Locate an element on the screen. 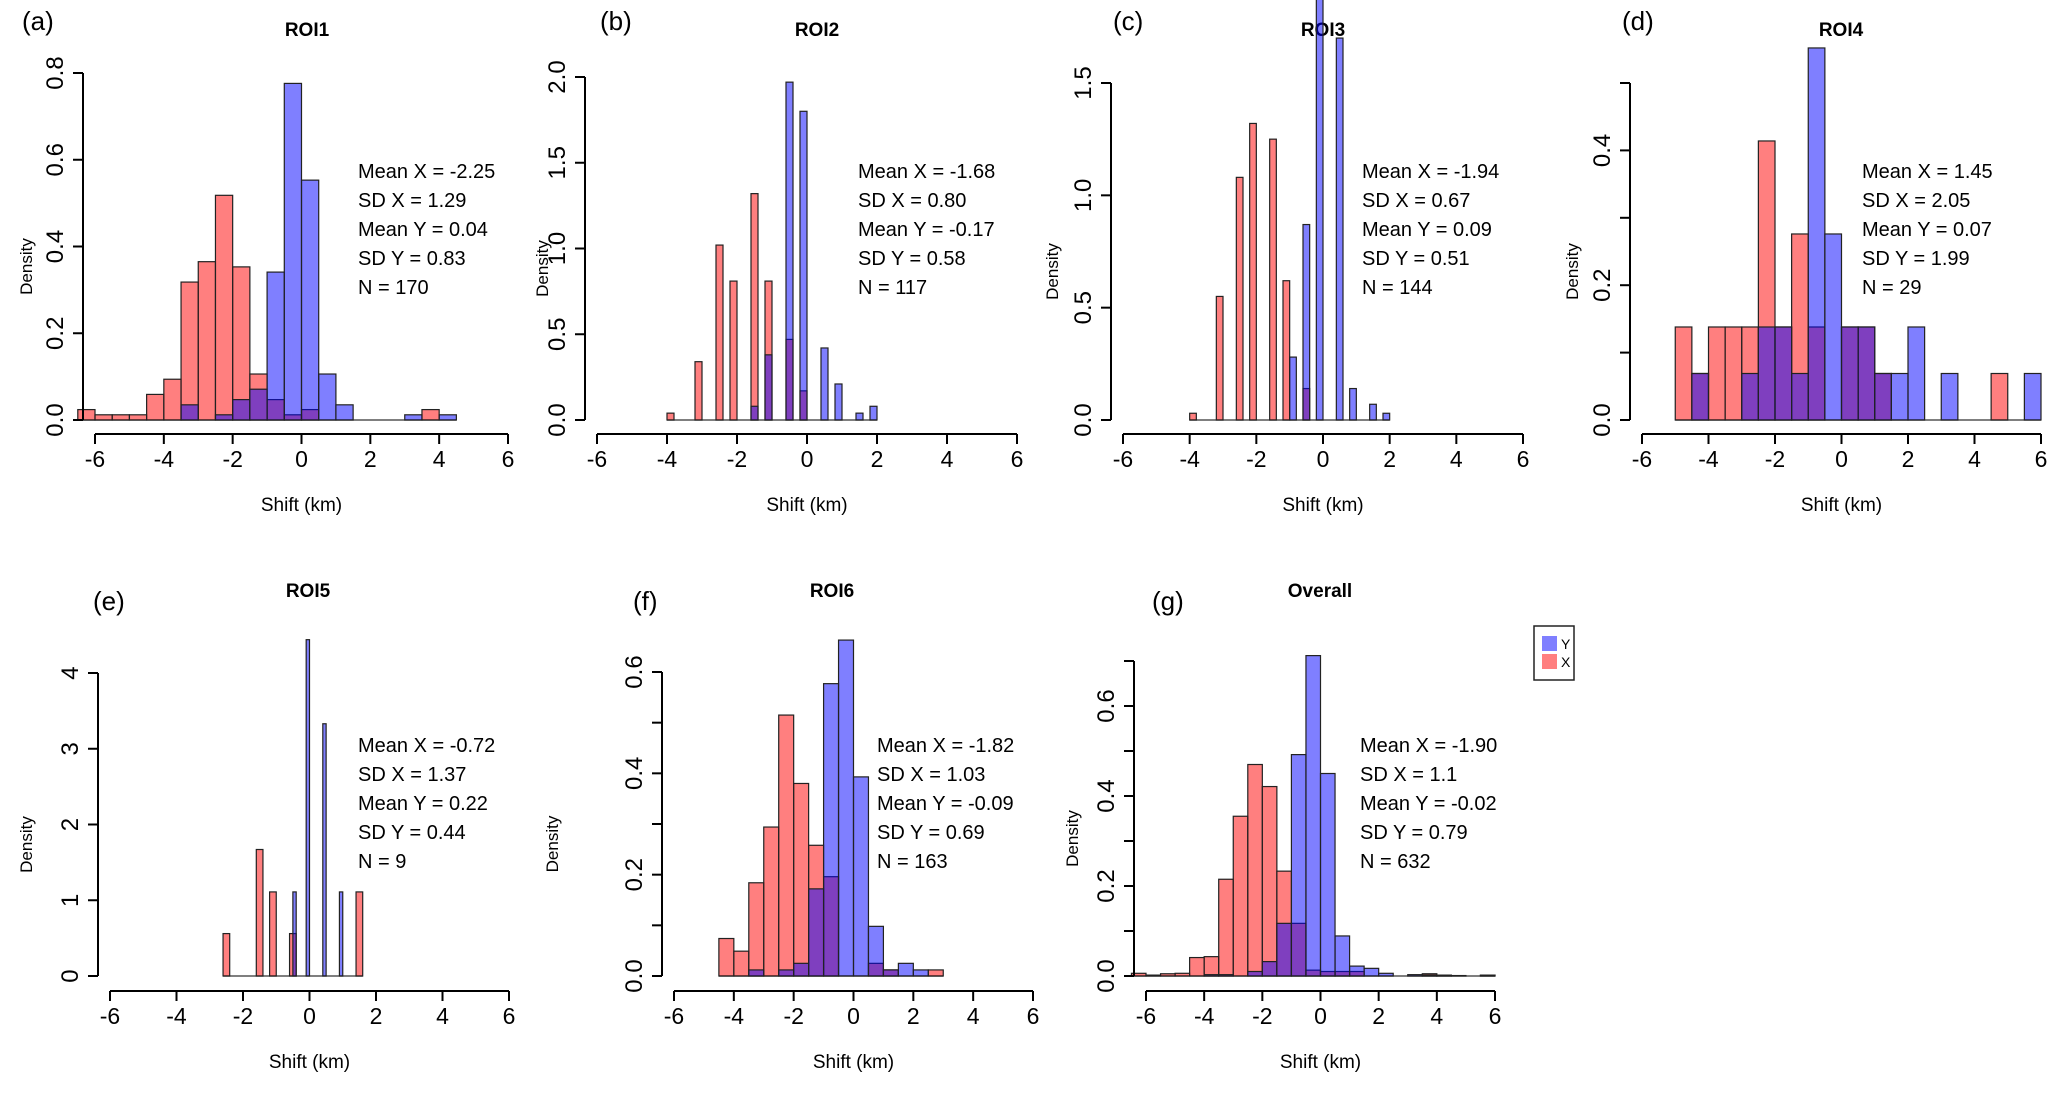  stats-annotation: N = 29 is located at coordinates (1891, 288).